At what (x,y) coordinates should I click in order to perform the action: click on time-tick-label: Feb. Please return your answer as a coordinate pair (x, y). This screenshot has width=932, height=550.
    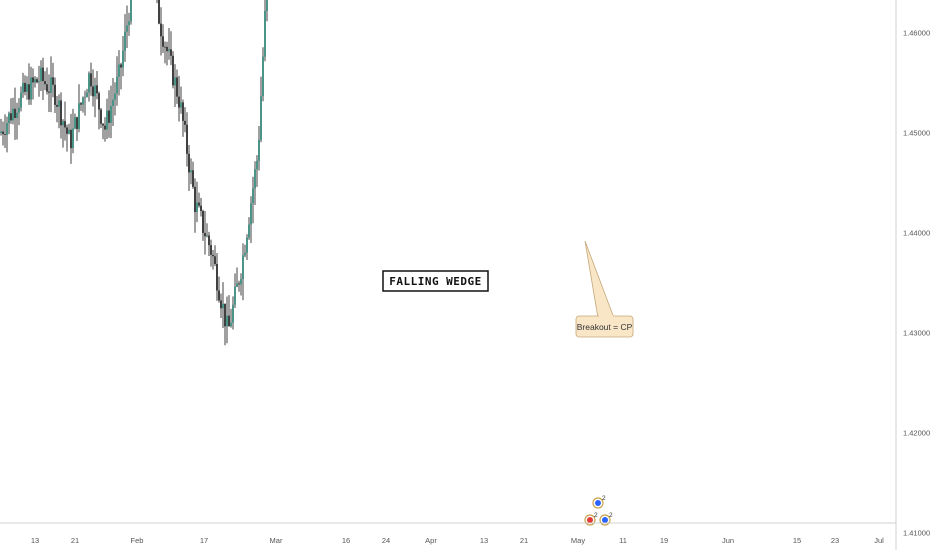
    Looking at the image, I should click on (137, 540).